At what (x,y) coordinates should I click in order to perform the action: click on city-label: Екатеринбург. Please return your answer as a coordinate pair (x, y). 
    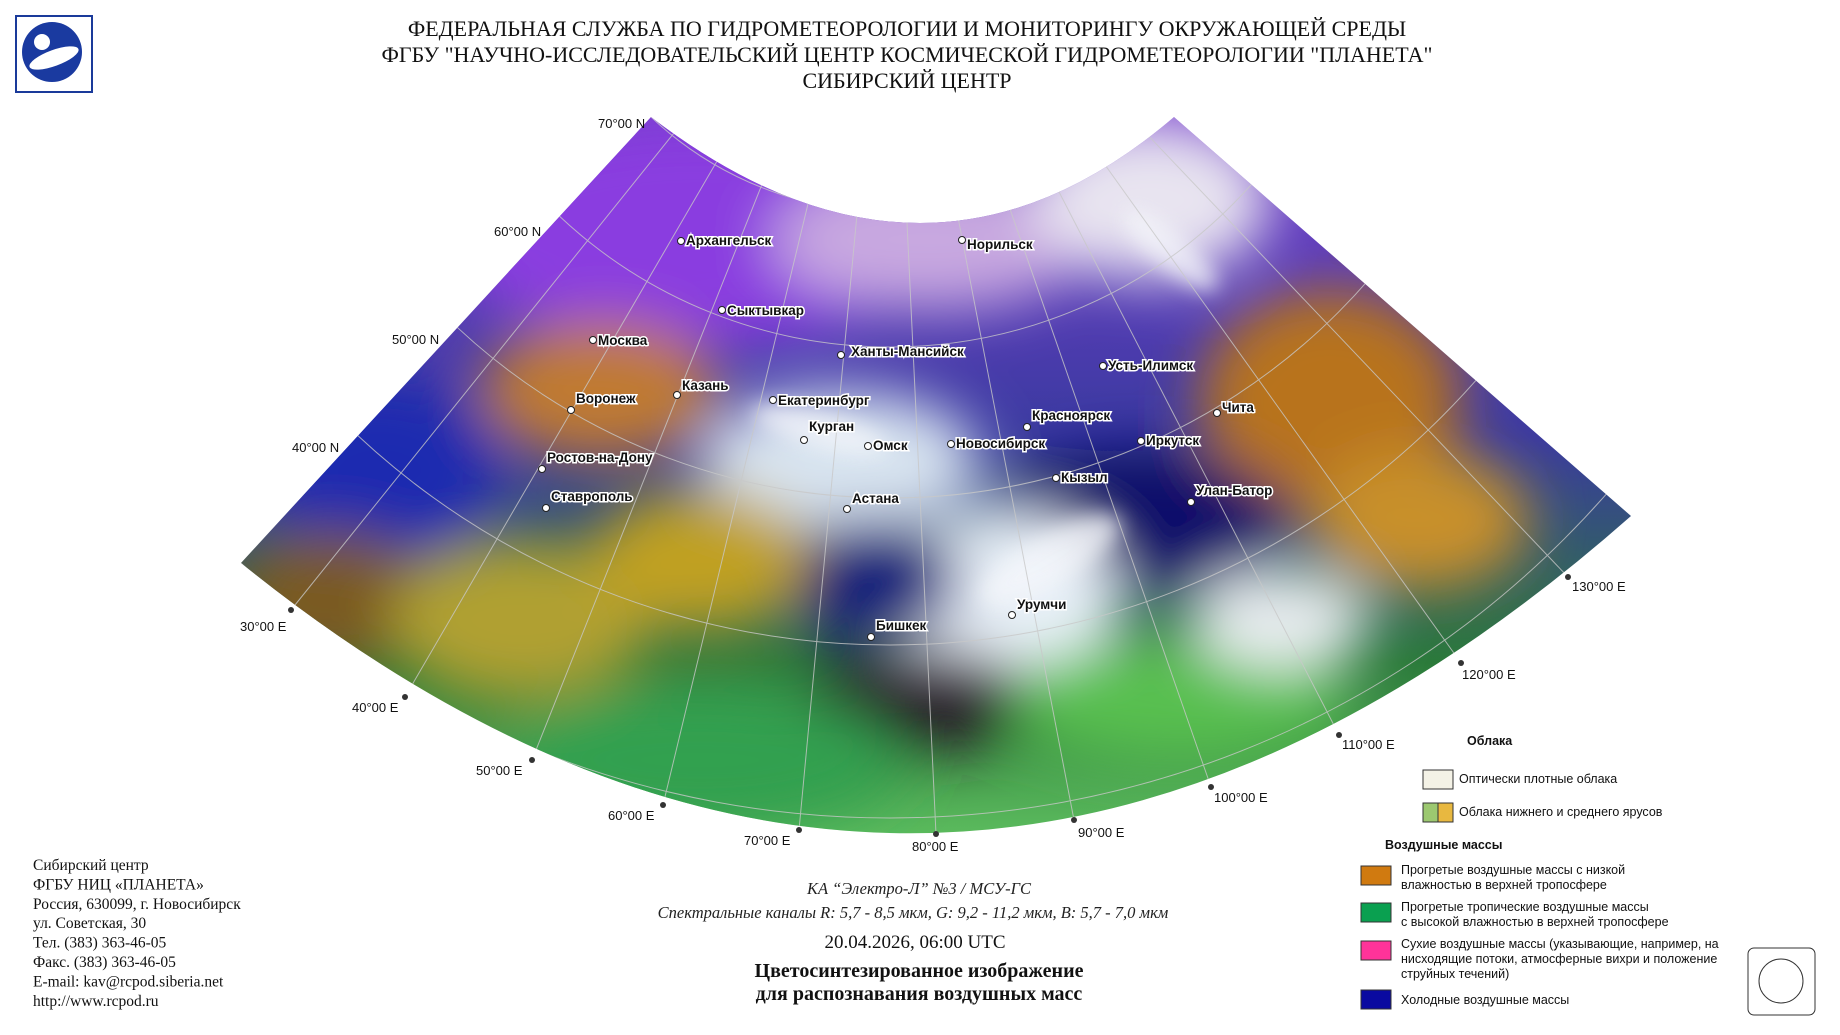
    Looking at the image, I should click on (824, 400).